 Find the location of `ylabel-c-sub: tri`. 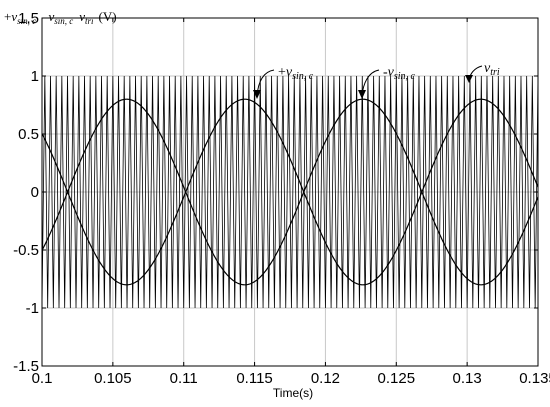

ylabel-c-sub: tri is located at coordinates (89, 21).